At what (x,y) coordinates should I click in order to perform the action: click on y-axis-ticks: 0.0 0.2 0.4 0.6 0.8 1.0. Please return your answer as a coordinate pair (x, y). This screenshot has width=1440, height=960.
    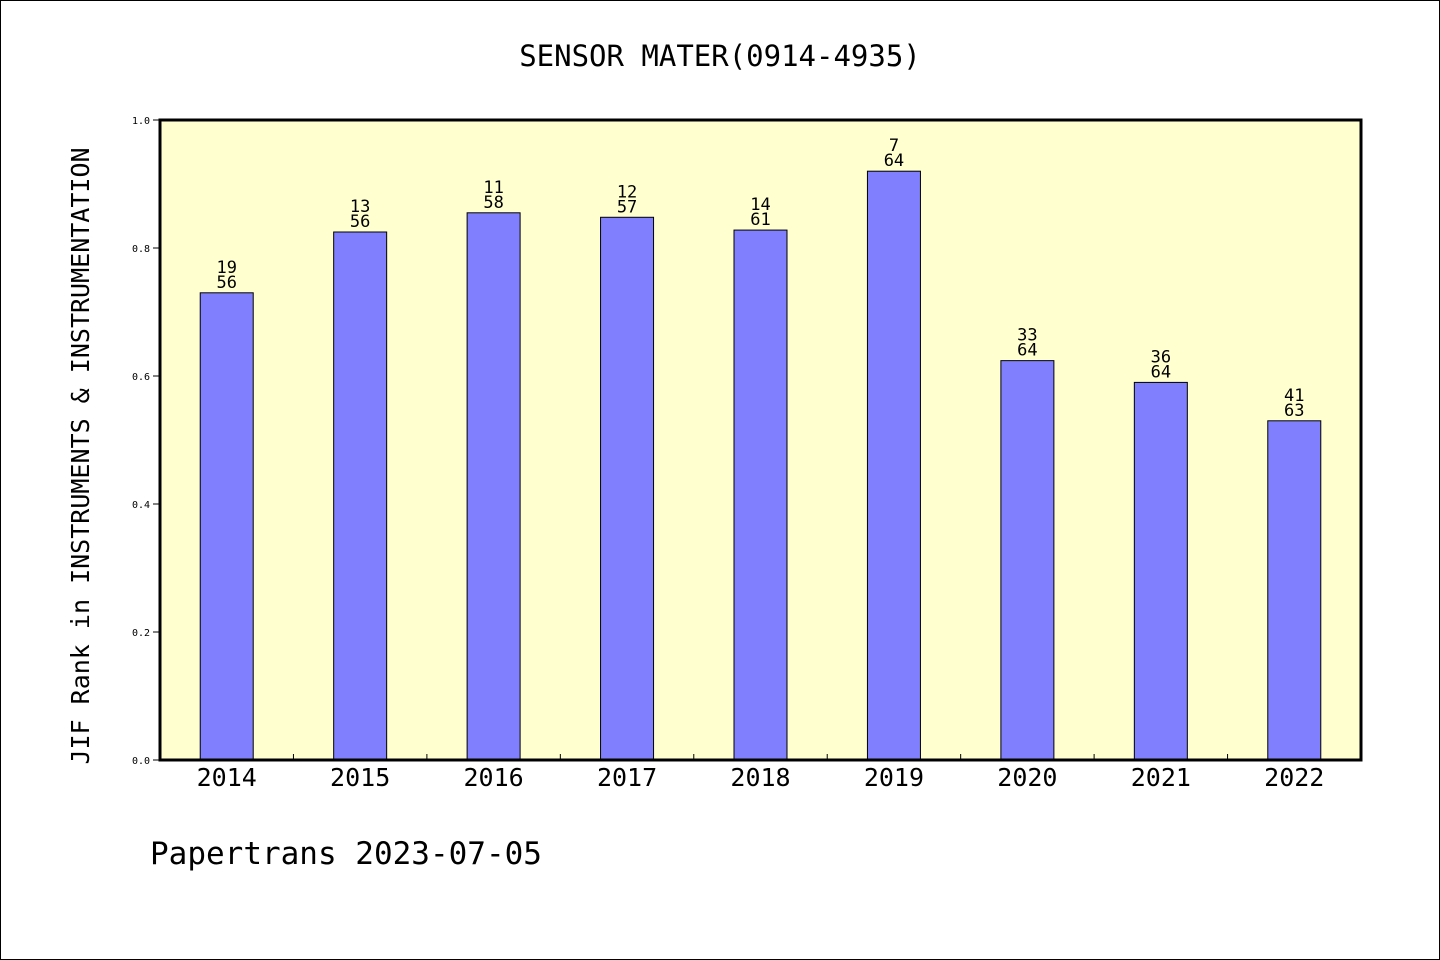
    Looking at the image, I should click on (146, 441).